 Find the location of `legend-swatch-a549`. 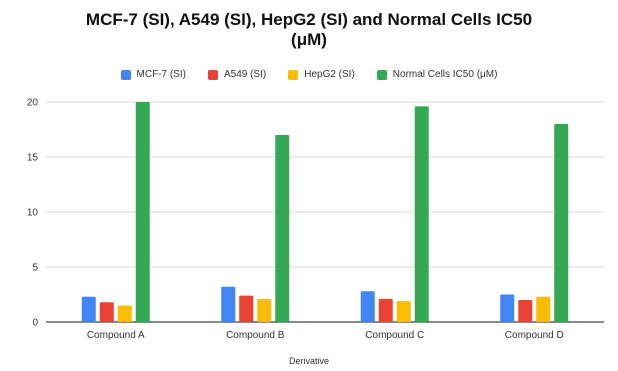

legend-swatch-a549 is located at coordinates (212, 74).